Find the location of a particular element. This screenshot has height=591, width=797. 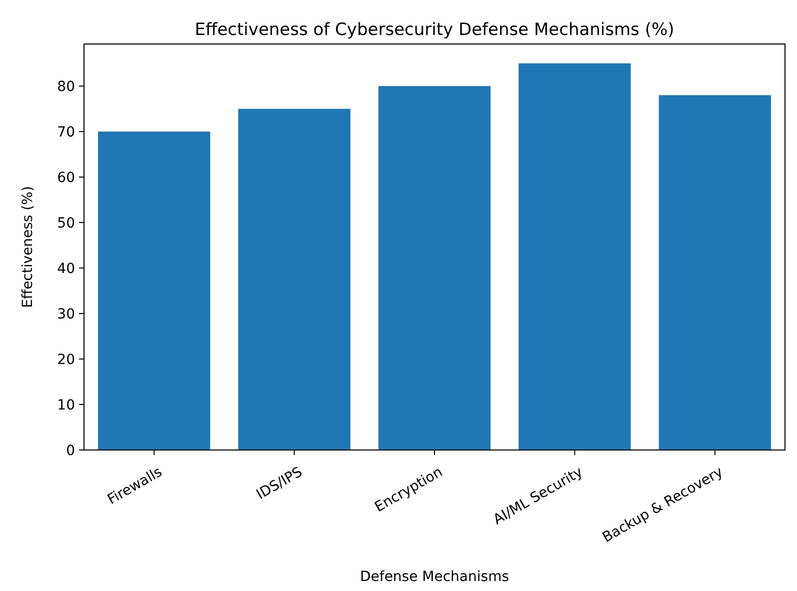

y-tick-label: 10 is located at coordinates (66, 405).